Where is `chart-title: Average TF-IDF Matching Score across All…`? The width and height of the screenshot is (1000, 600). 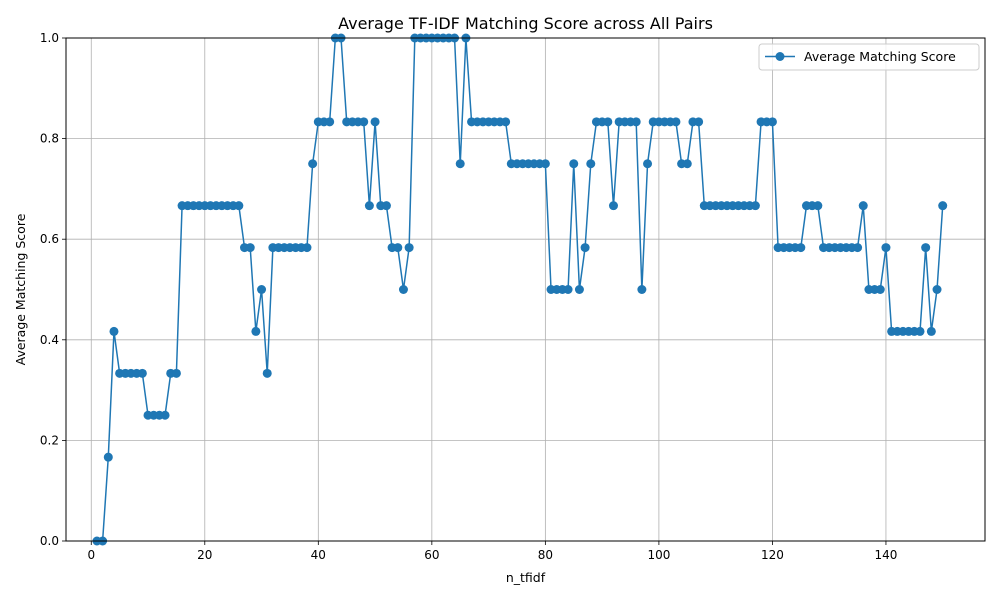
chart-title: Average TF-IDF Matching Score across All… is located at coordinates (525, 23).